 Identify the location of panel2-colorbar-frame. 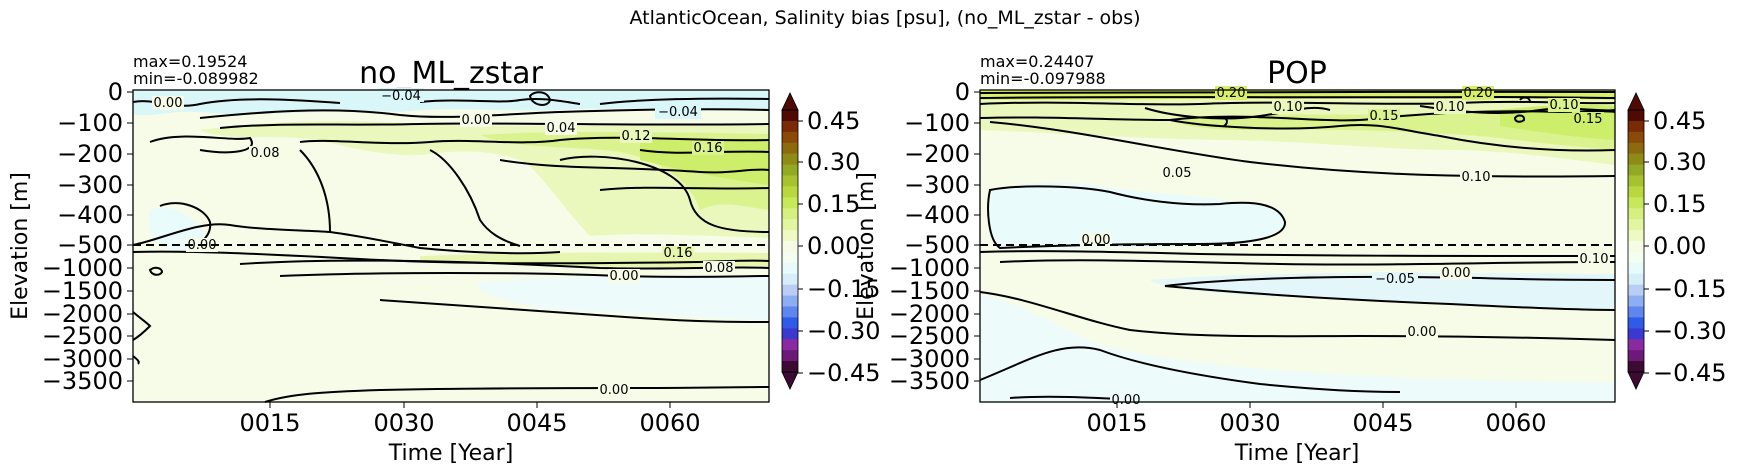
(1636, 241).